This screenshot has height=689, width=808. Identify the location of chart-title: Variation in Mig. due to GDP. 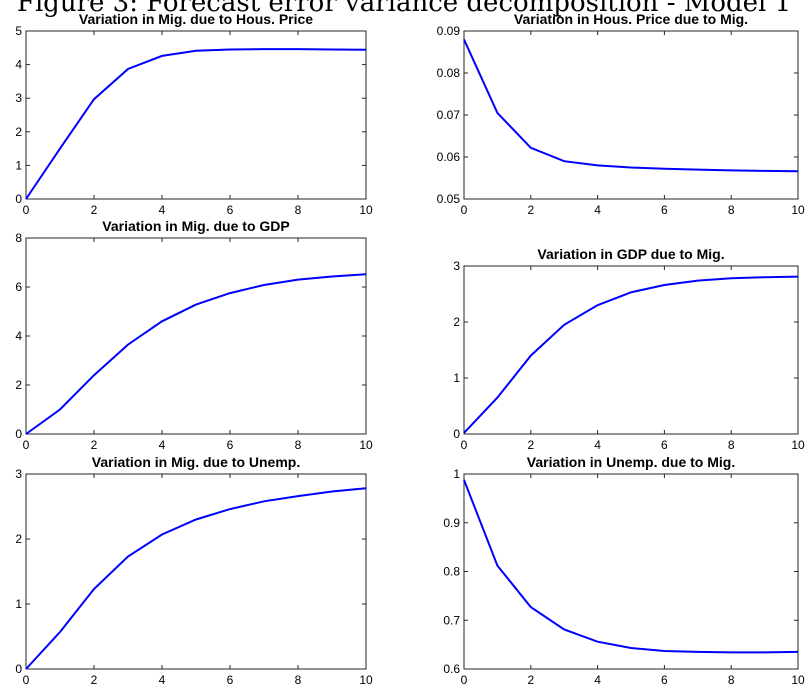
(195, 226).